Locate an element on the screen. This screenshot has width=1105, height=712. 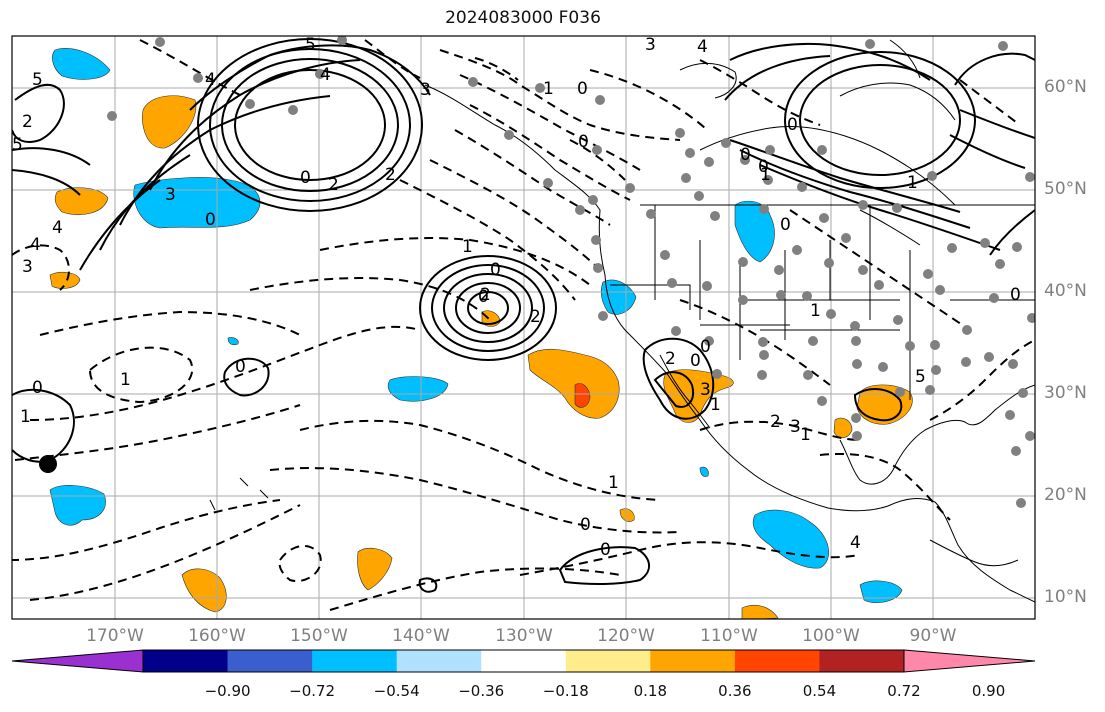
colorbar-extend-high is located at coordinates (969, 661).